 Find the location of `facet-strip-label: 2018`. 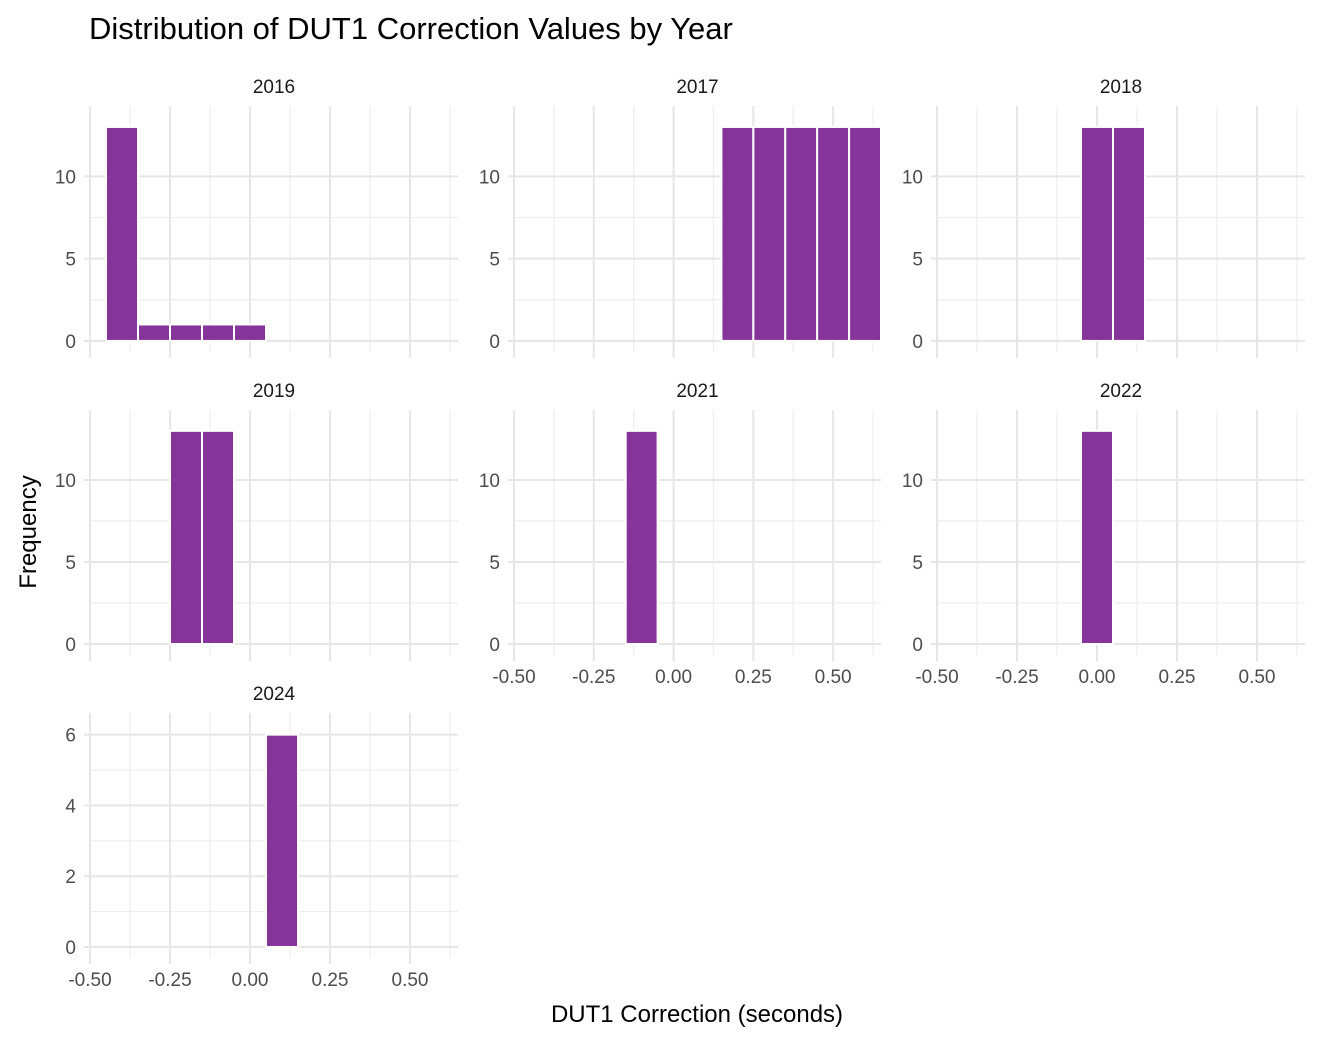

facet-strip-label: 2018 is located at coordinates (1121, 87).